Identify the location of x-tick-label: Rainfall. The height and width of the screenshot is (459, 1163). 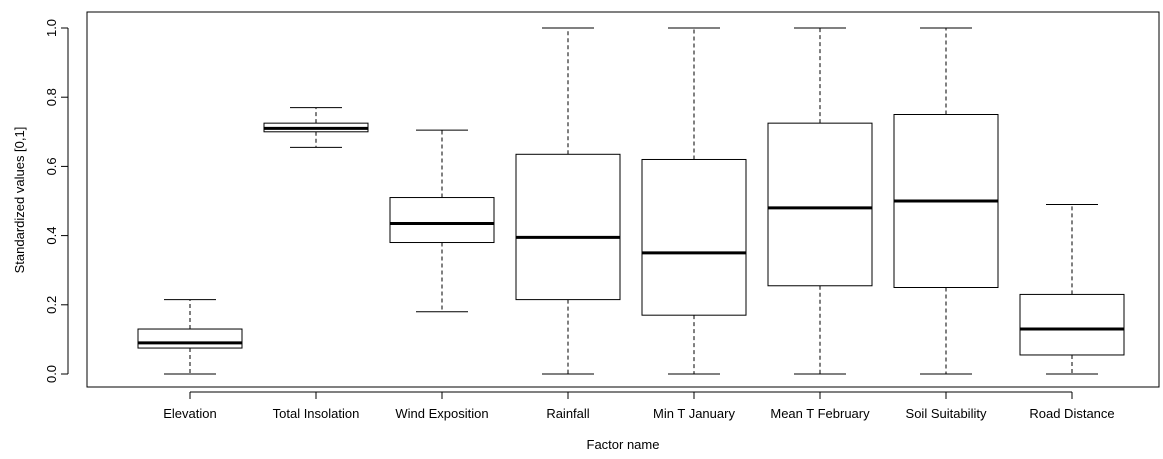
(567, 413).